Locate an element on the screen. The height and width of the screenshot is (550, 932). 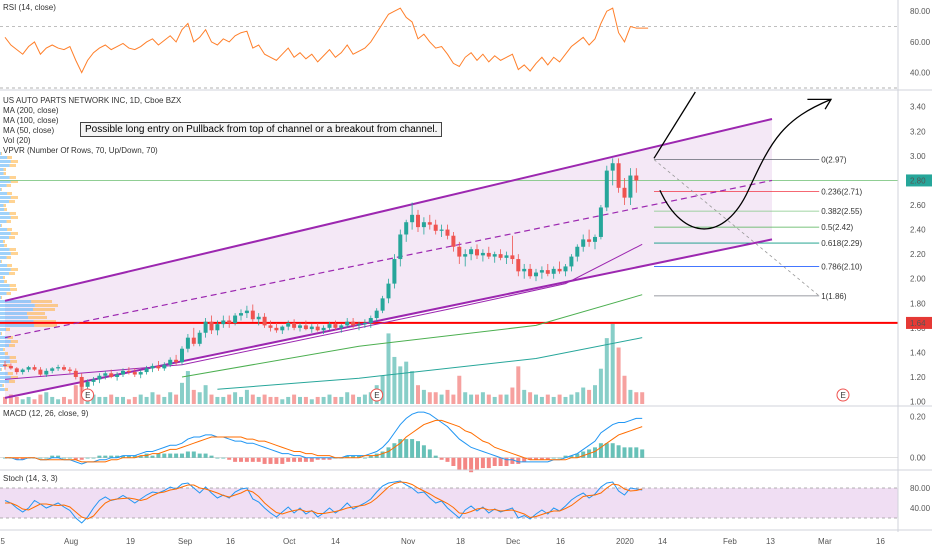
x-tick-label: Feb is located at coordinates (730, 541).